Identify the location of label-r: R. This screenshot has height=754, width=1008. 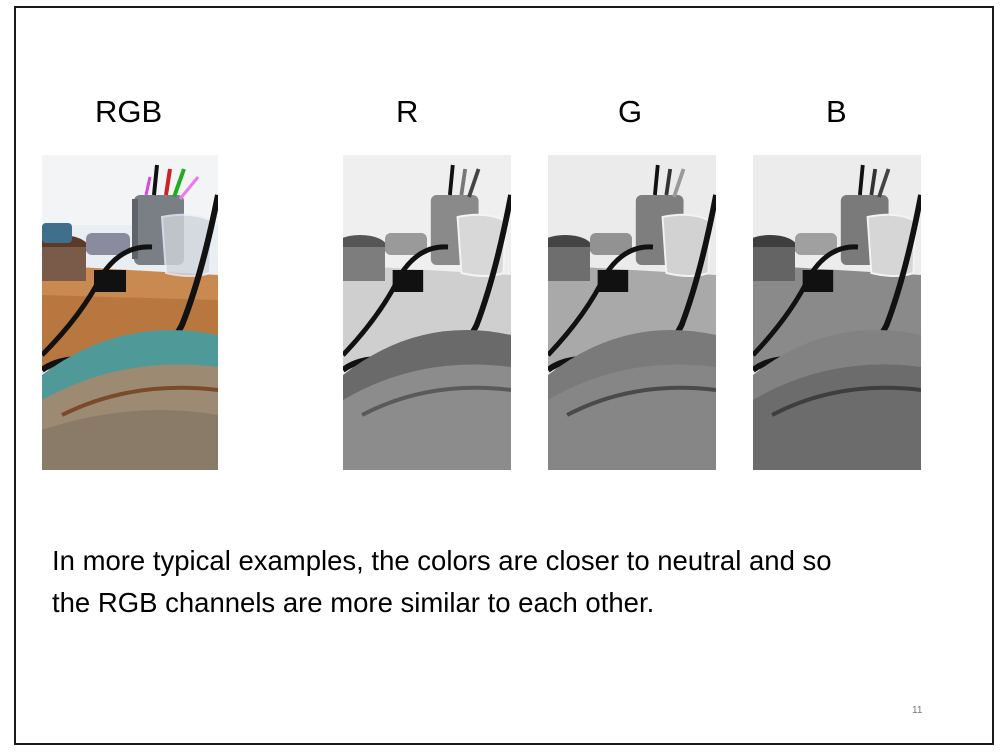
(407, 111).